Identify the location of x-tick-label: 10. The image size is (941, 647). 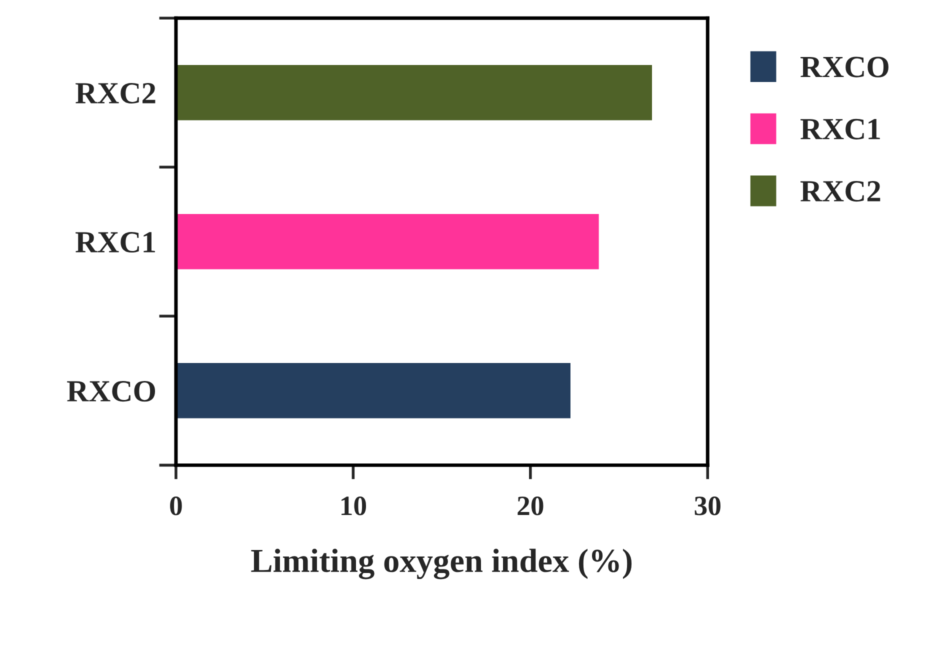
(354, 506).